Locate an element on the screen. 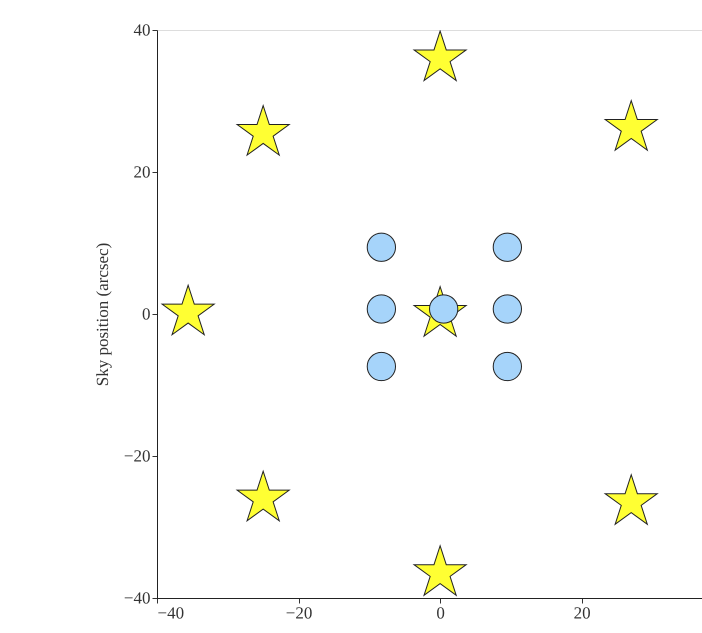 The height and width of the screenshot is (633, 702). y-tick-label: 0 is located at coordinates (146, 314).